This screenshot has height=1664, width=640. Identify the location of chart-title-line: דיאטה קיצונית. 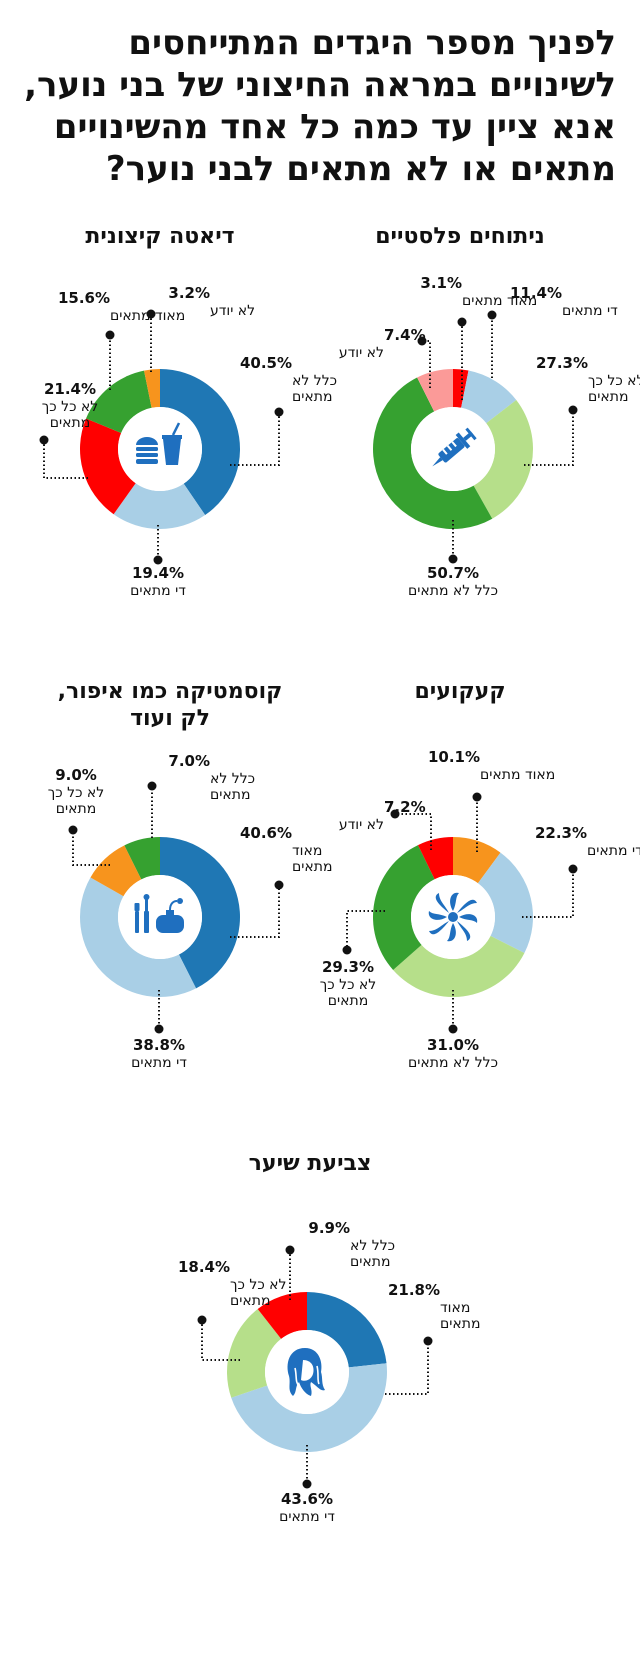
(160, 236).